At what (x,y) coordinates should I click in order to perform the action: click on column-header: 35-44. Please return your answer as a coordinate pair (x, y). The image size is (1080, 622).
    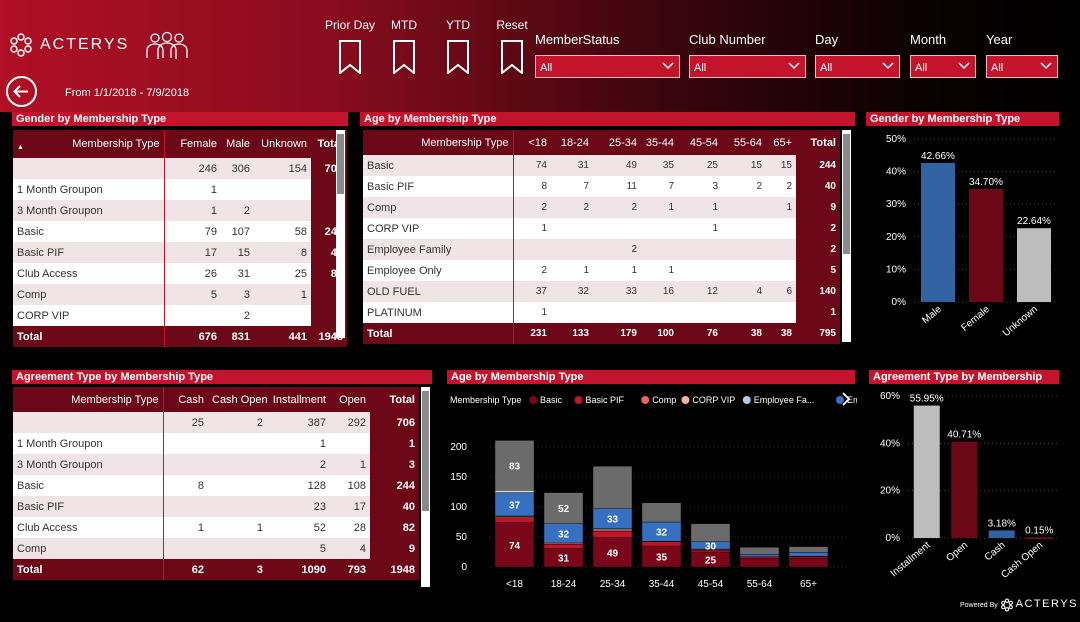
    Looking at the image, I should click on (659, 142).